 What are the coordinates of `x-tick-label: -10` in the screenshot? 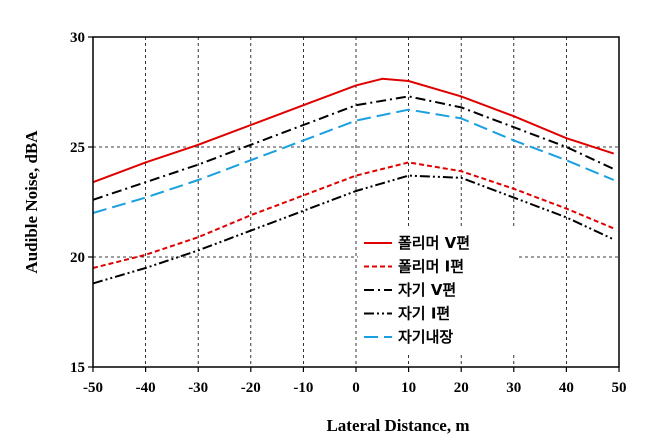 It's located at (303, 388).